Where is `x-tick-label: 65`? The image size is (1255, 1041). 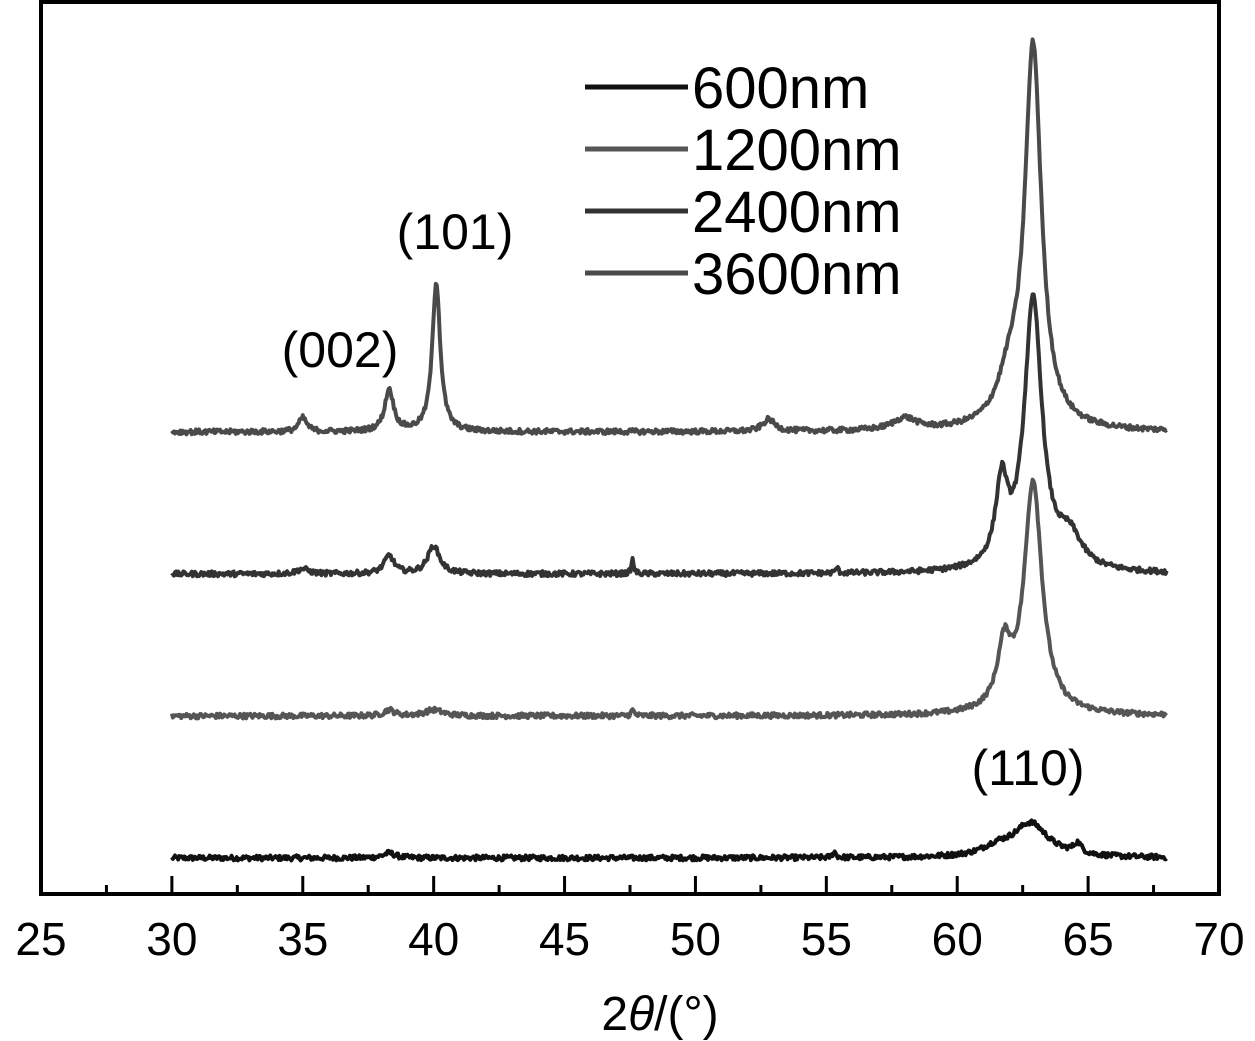 x-tick-label: 65 is located at coordinates (1088, 939).